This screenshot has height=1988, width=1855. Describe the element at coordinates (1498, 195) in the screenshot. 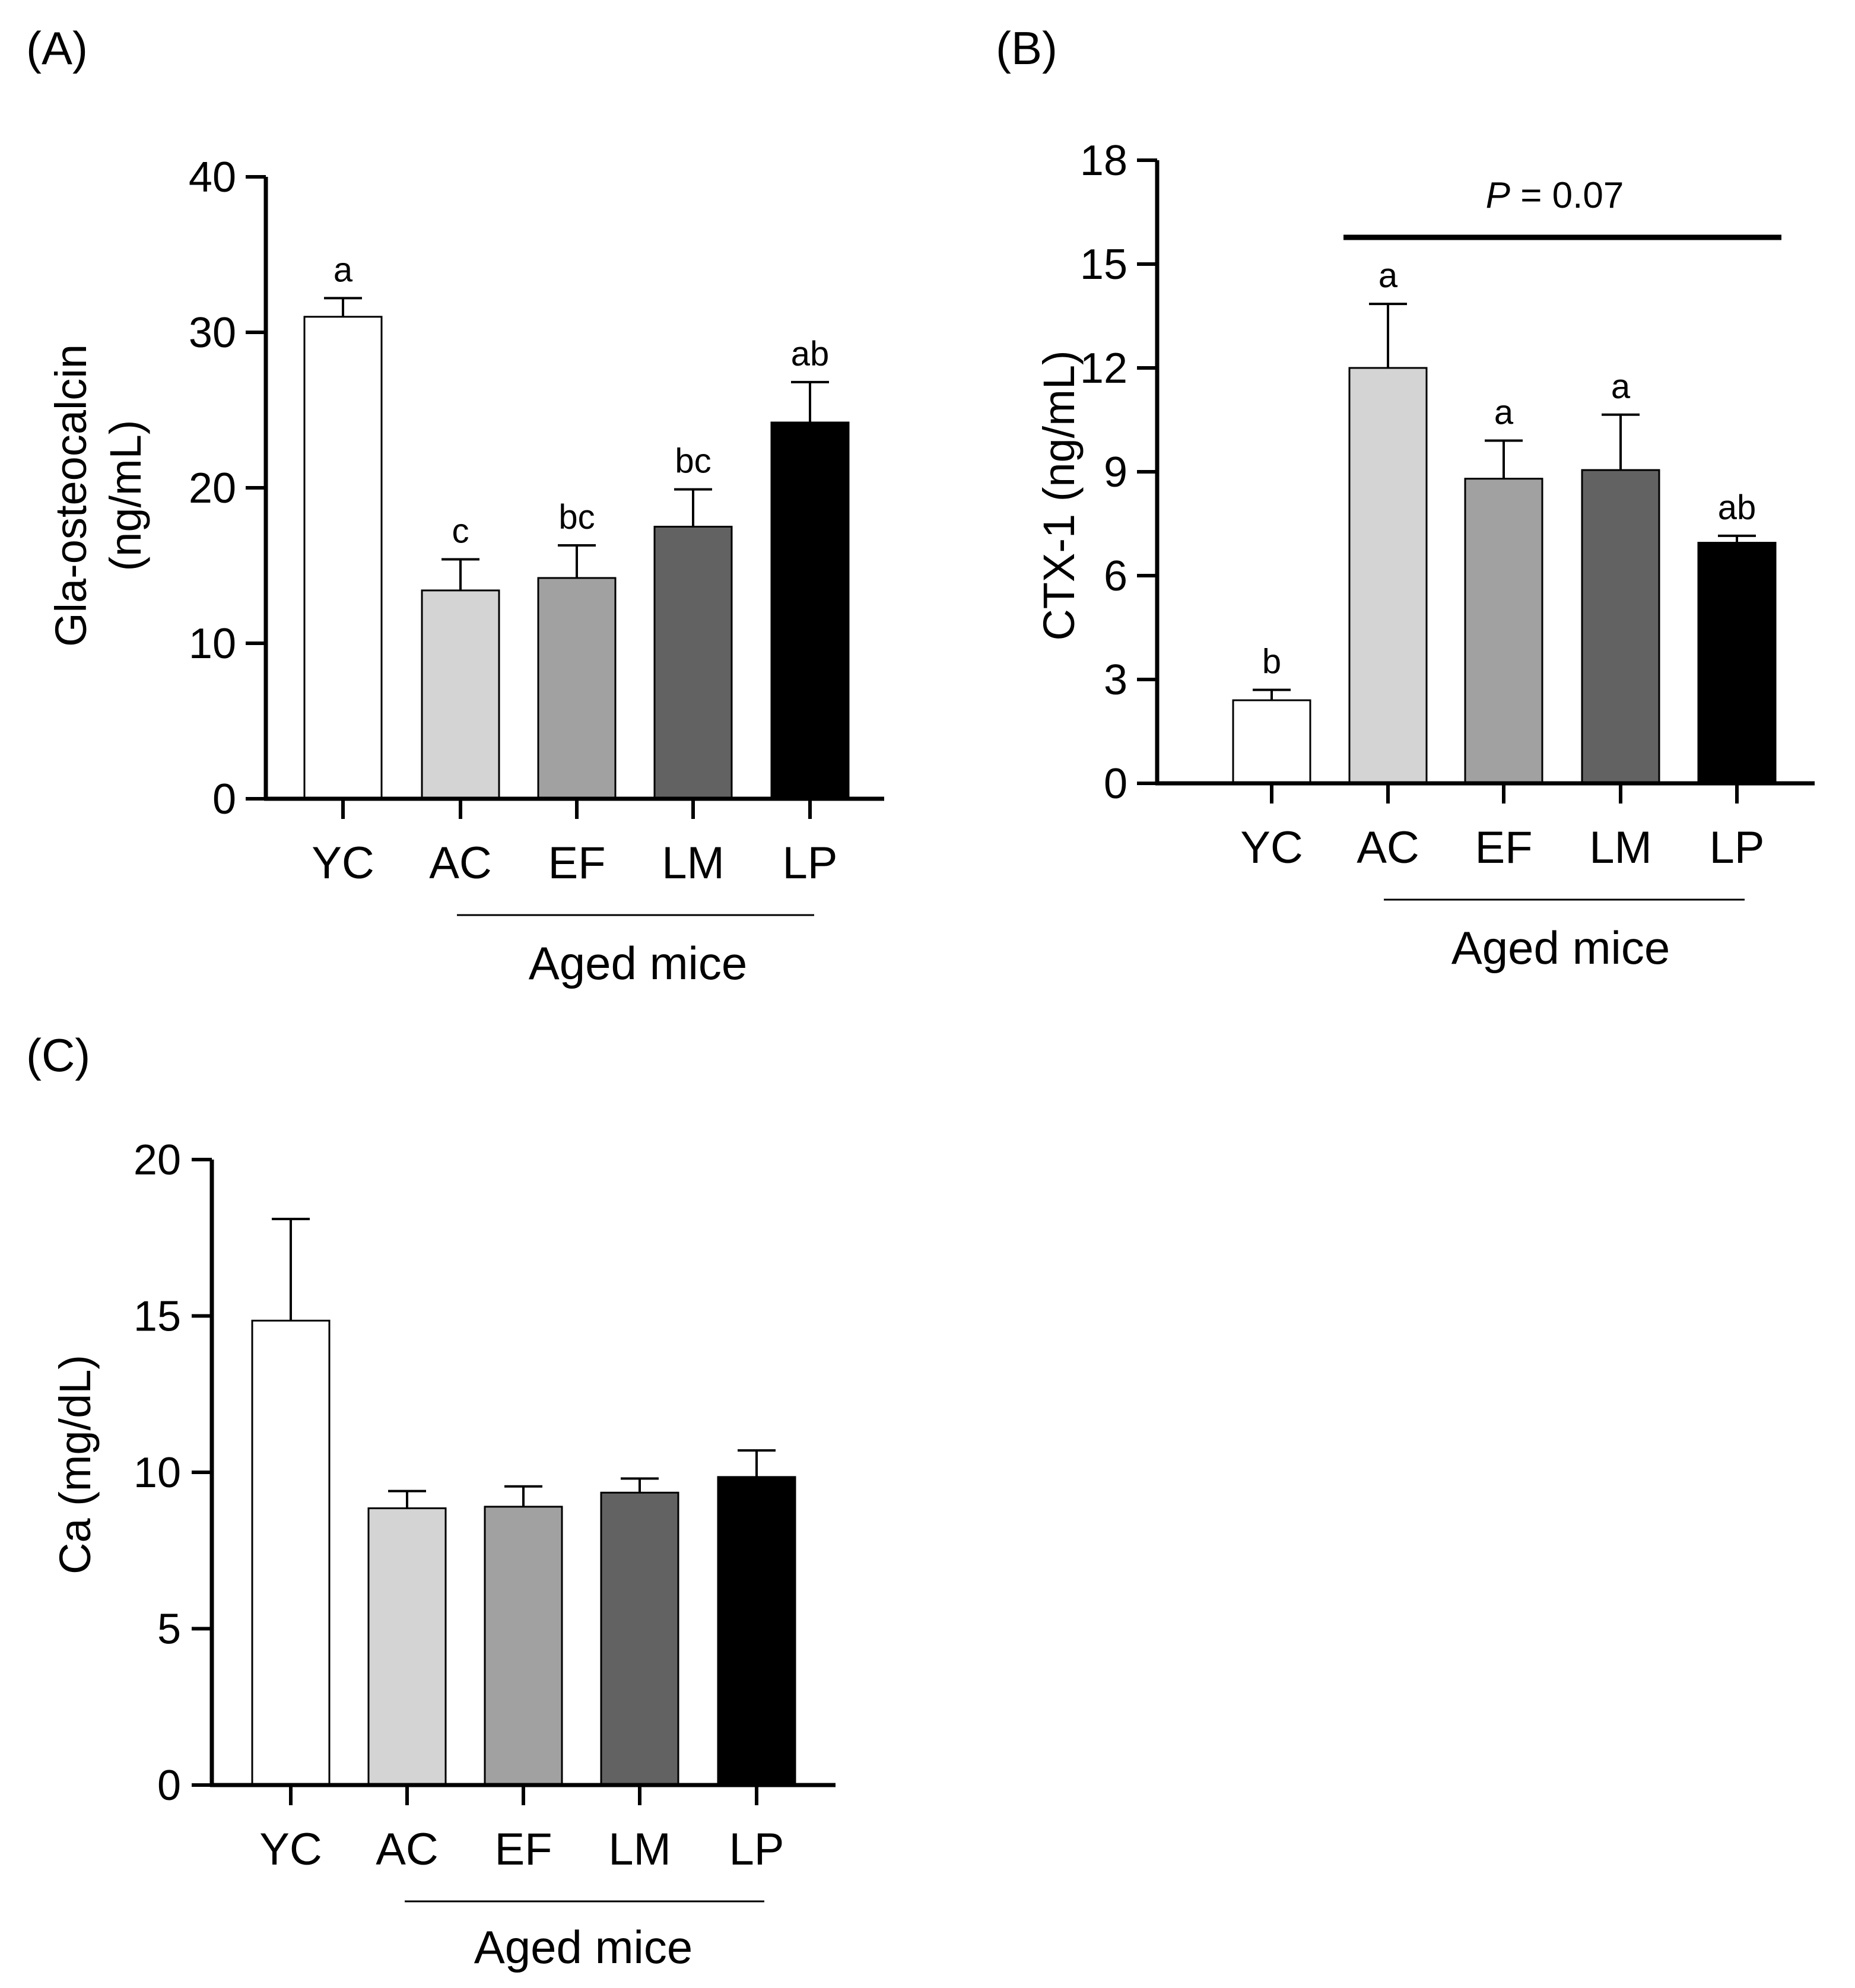

I see `p-symbol: P` at that location.